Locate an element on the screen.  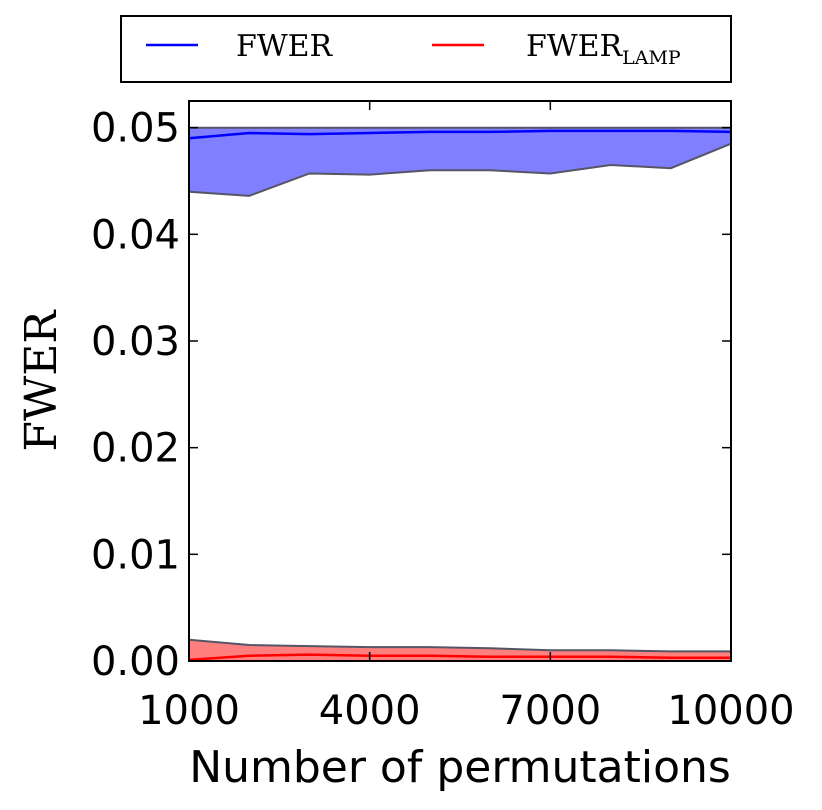
fwer_lamp-band-upper-edge is located at coordinates (459, 645).